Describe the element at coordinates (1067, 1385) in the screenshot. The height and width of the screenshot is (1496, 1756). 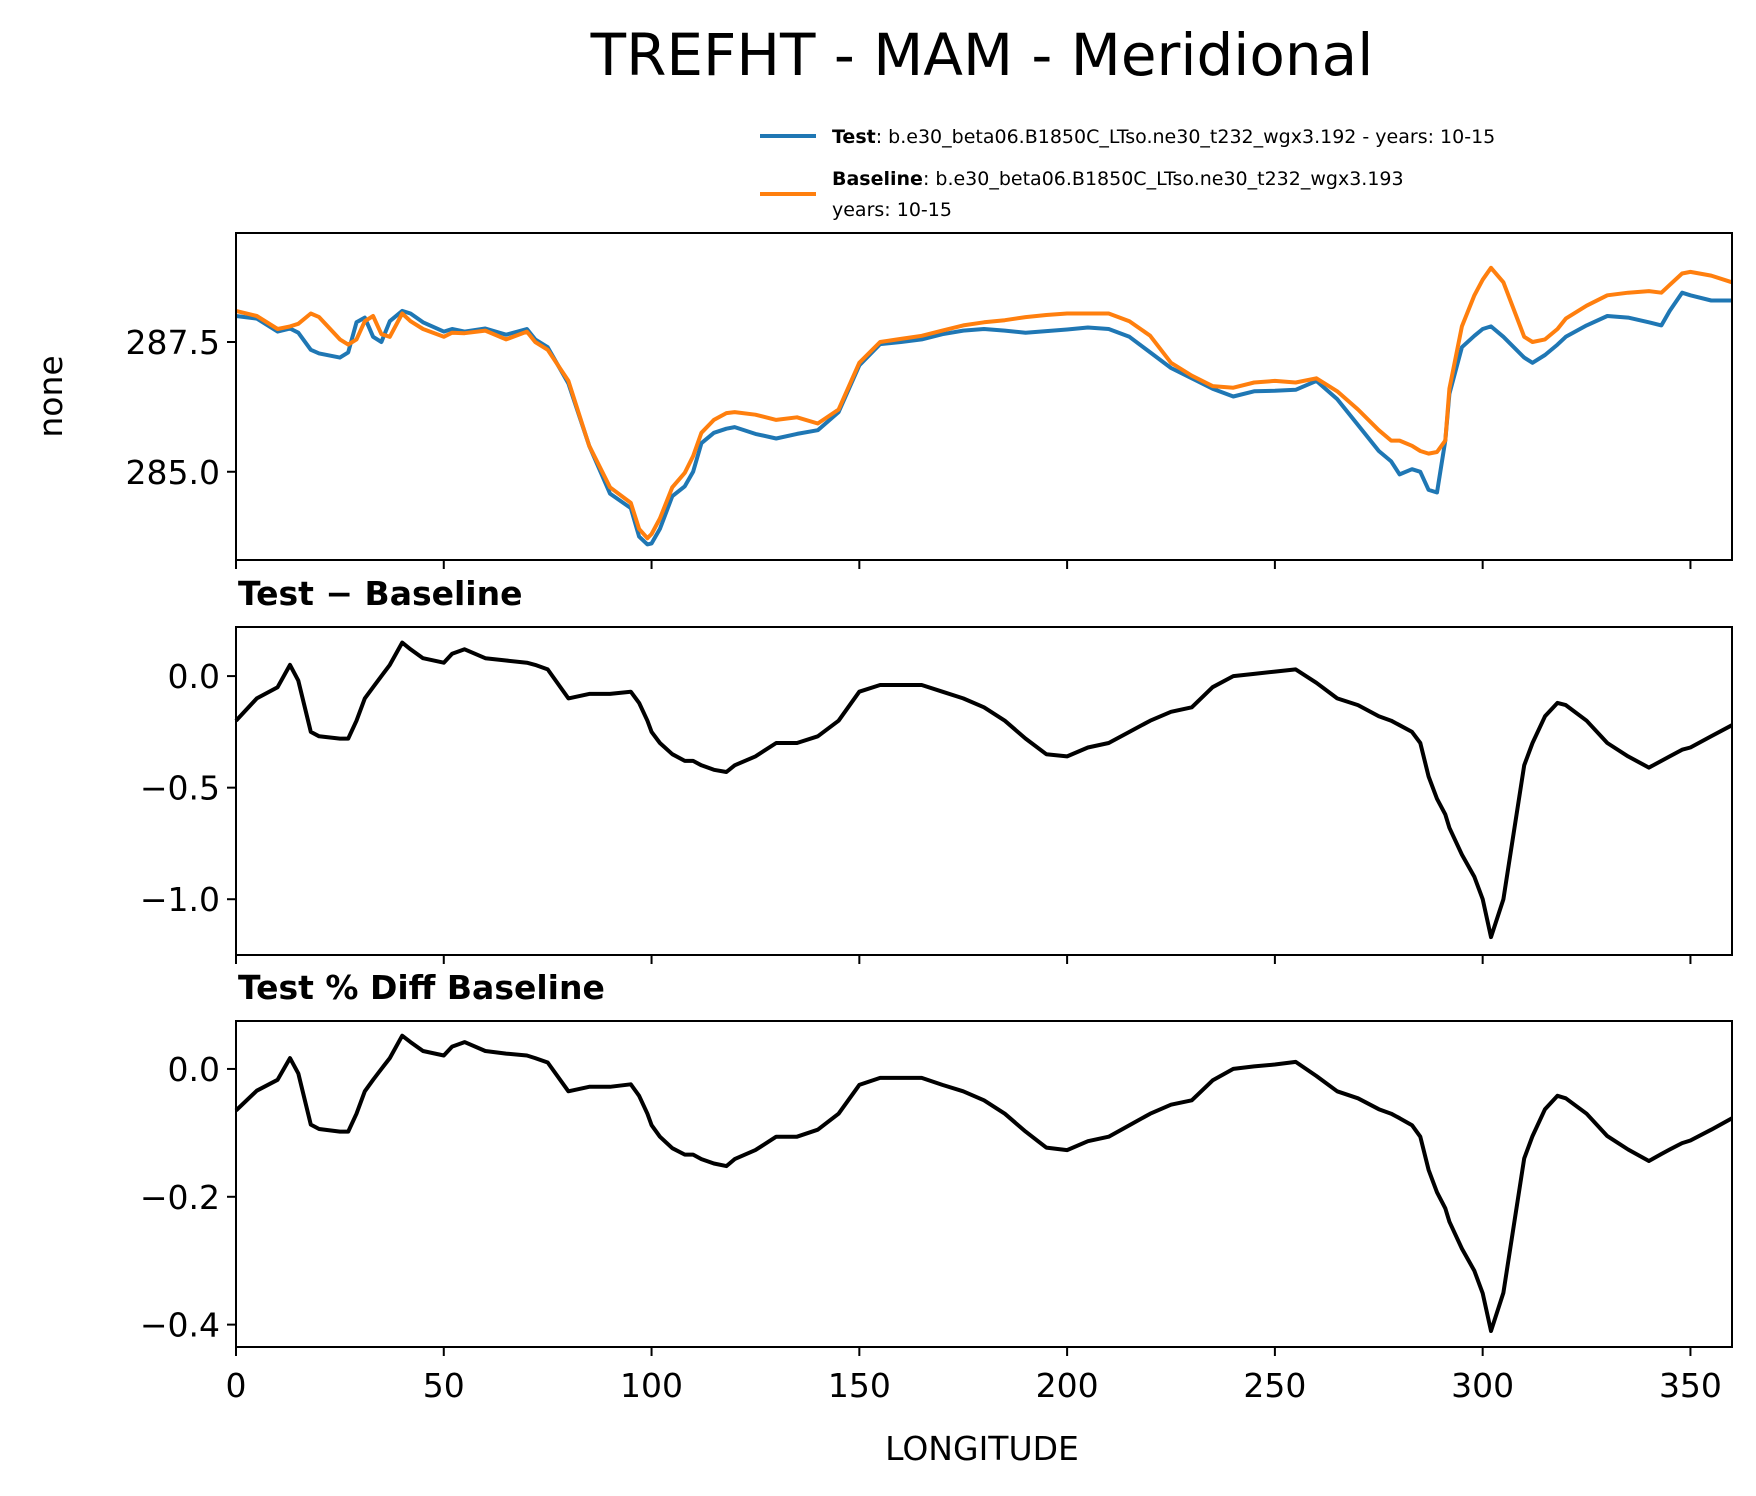
I see `x-tick-label: 200` at that location.